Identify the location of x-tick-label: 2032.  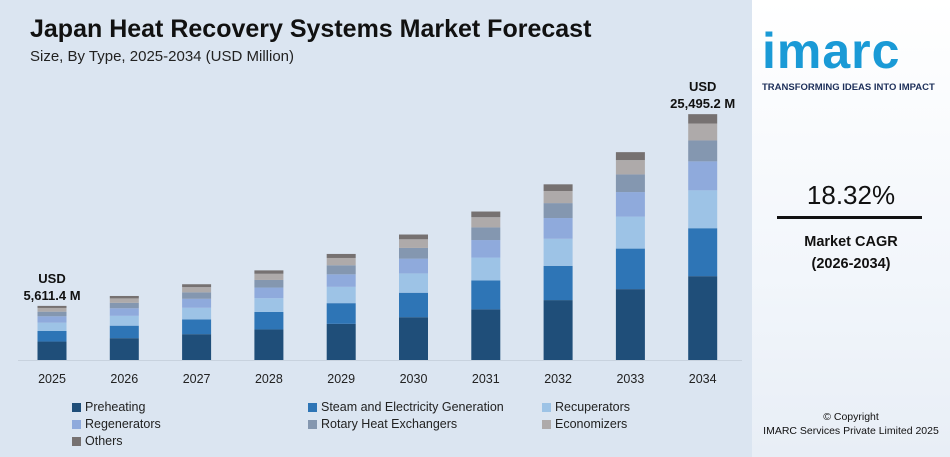
(558, 379).